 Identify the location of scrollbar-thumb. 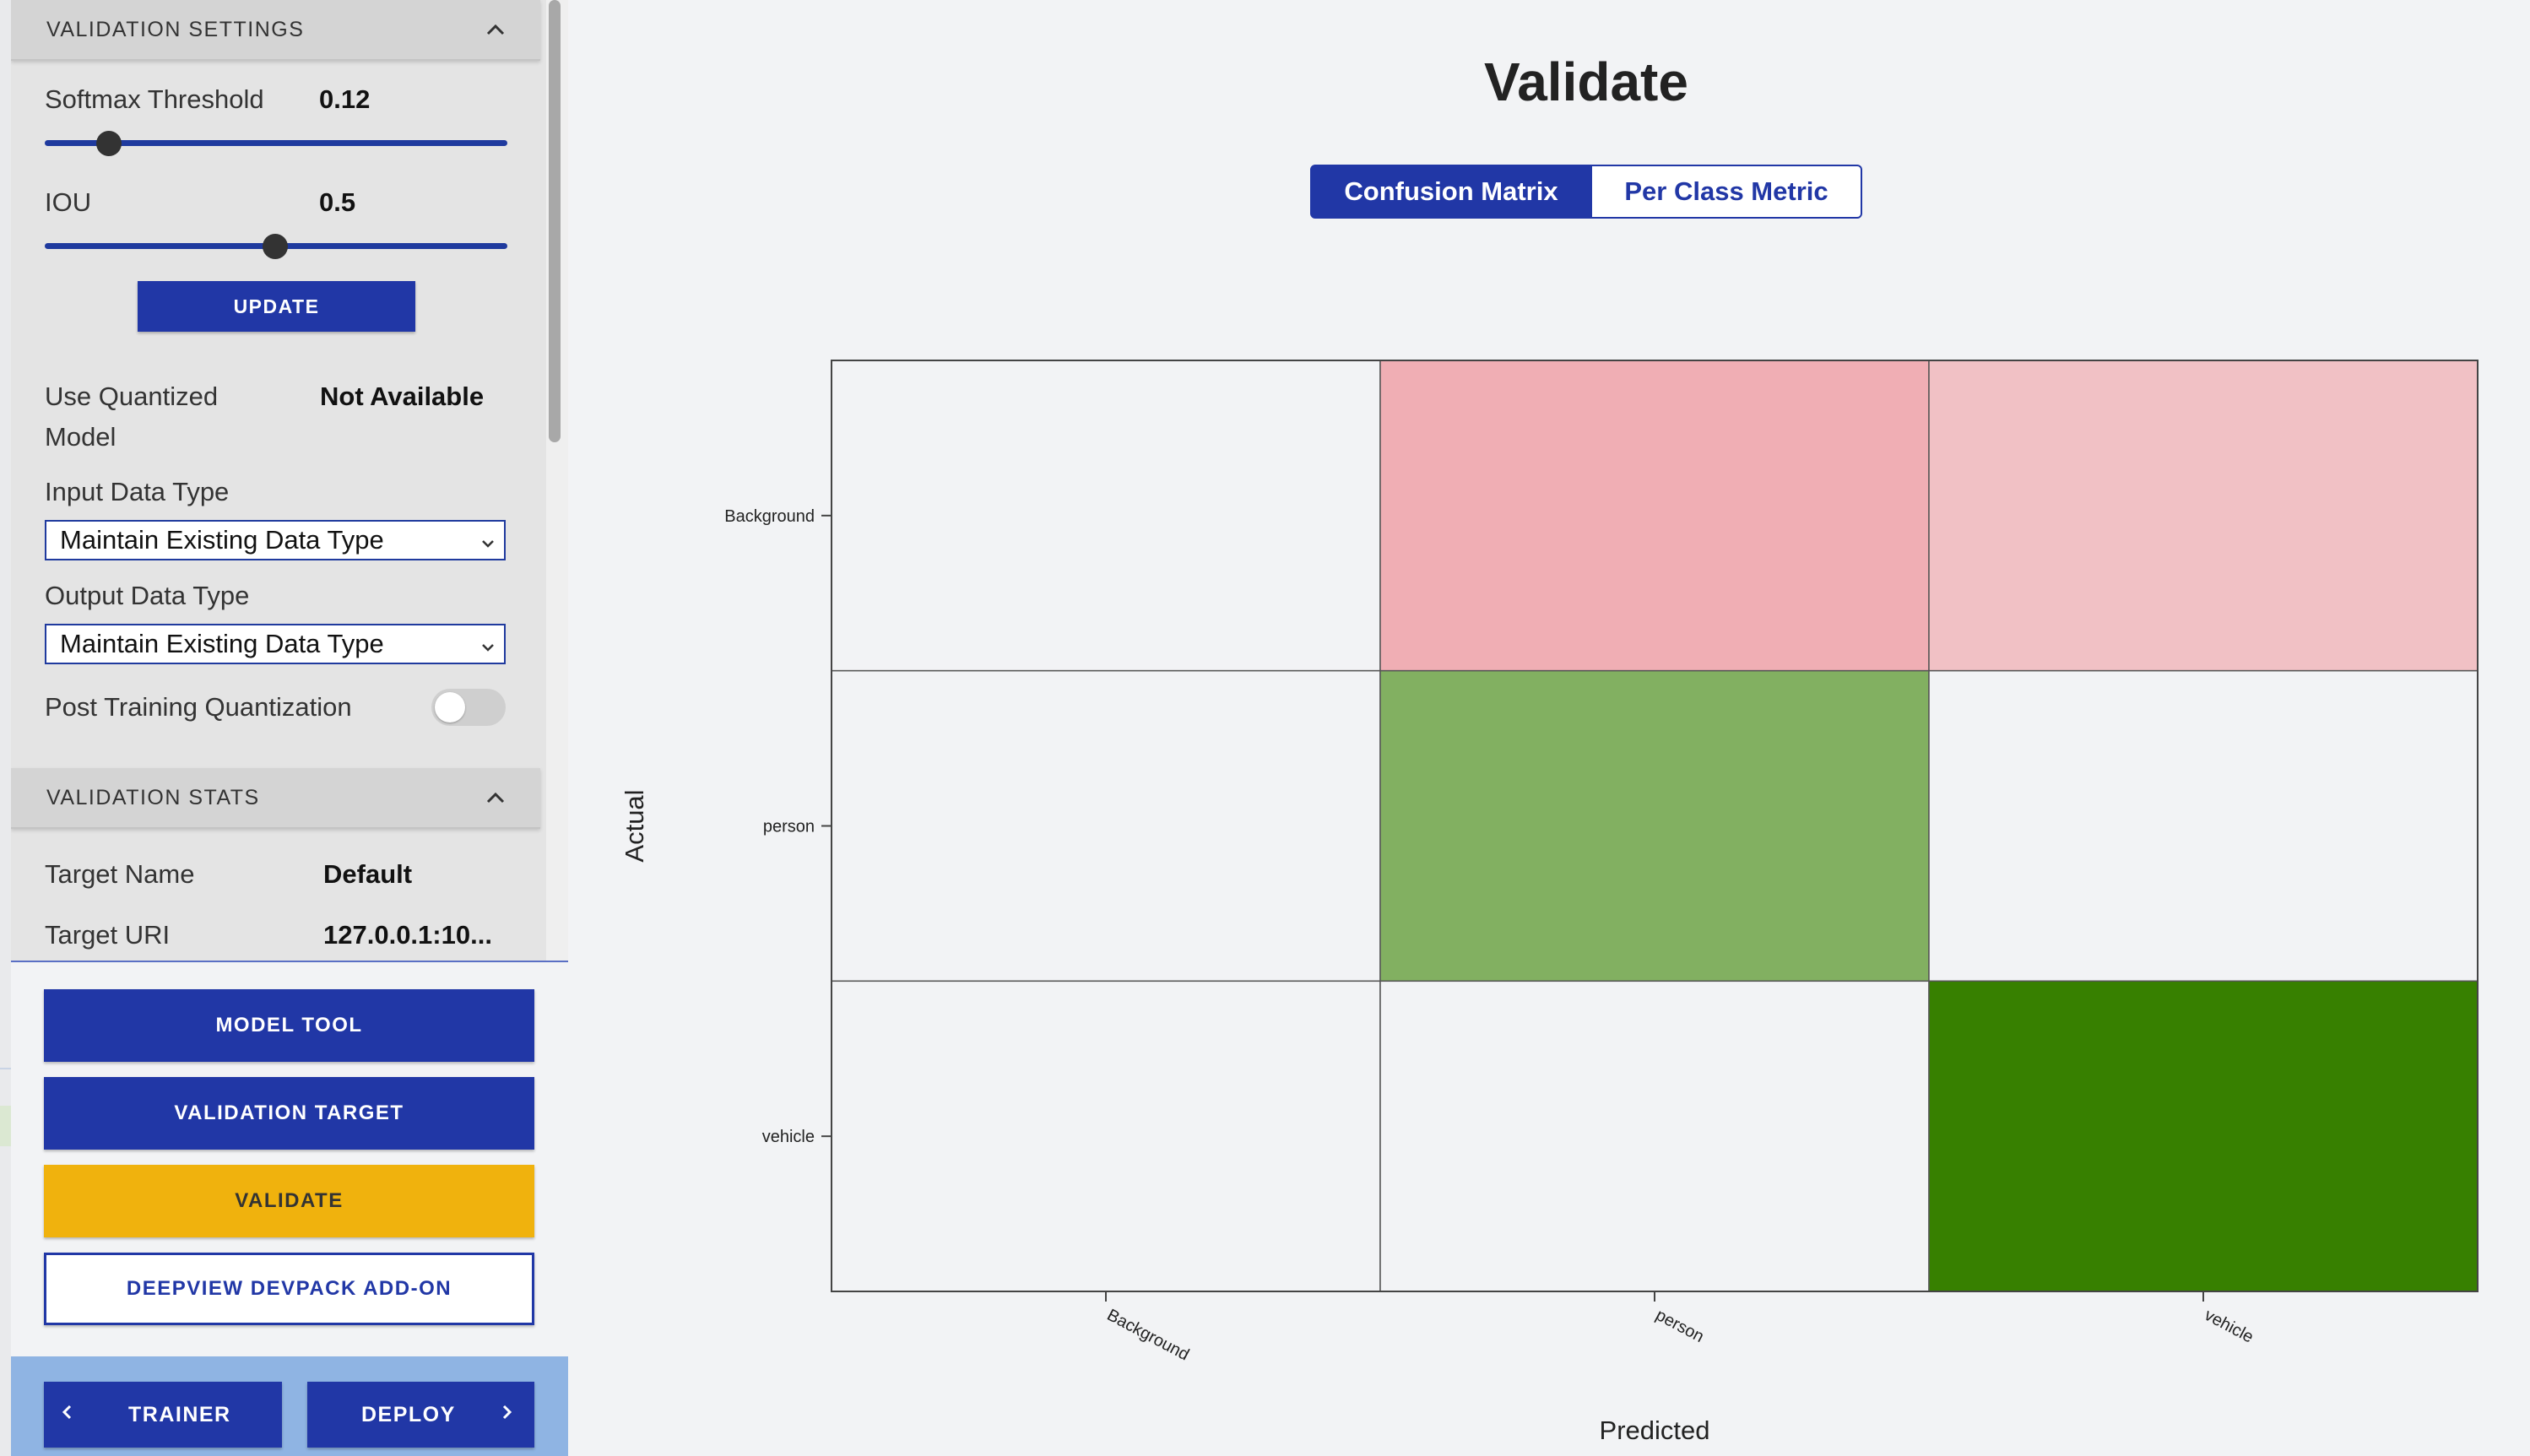
(555, 221).